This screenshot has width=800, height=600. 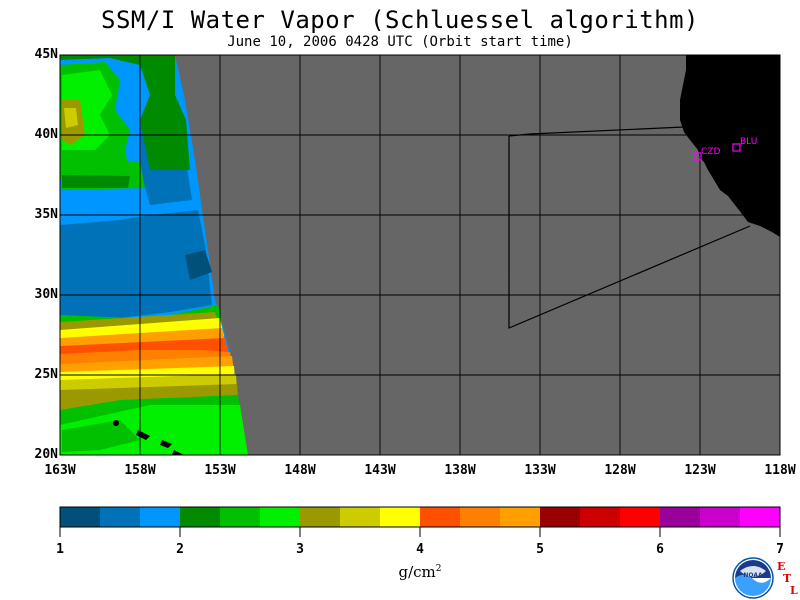 I want to click on station-marker-czd, so click(x=697, y=156).